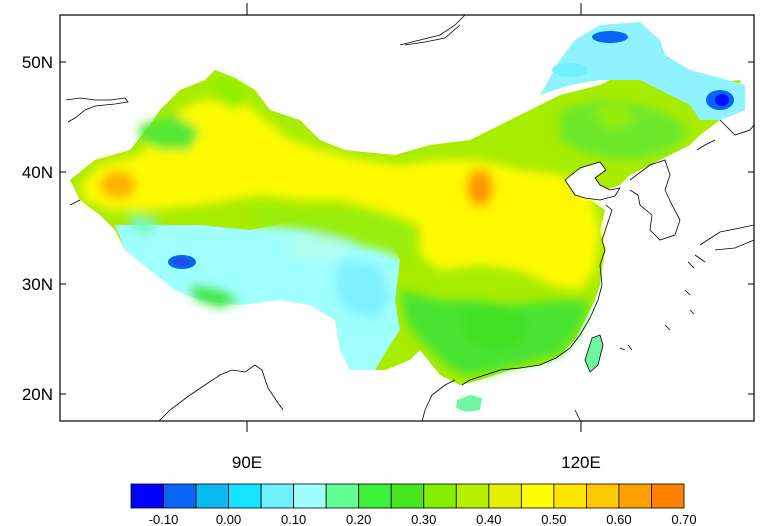  I want to click on colorbar: -0.10 0.00 0.10 0.20 0.30 0.40 0.50 0.60 0.70, so click(413, 504).